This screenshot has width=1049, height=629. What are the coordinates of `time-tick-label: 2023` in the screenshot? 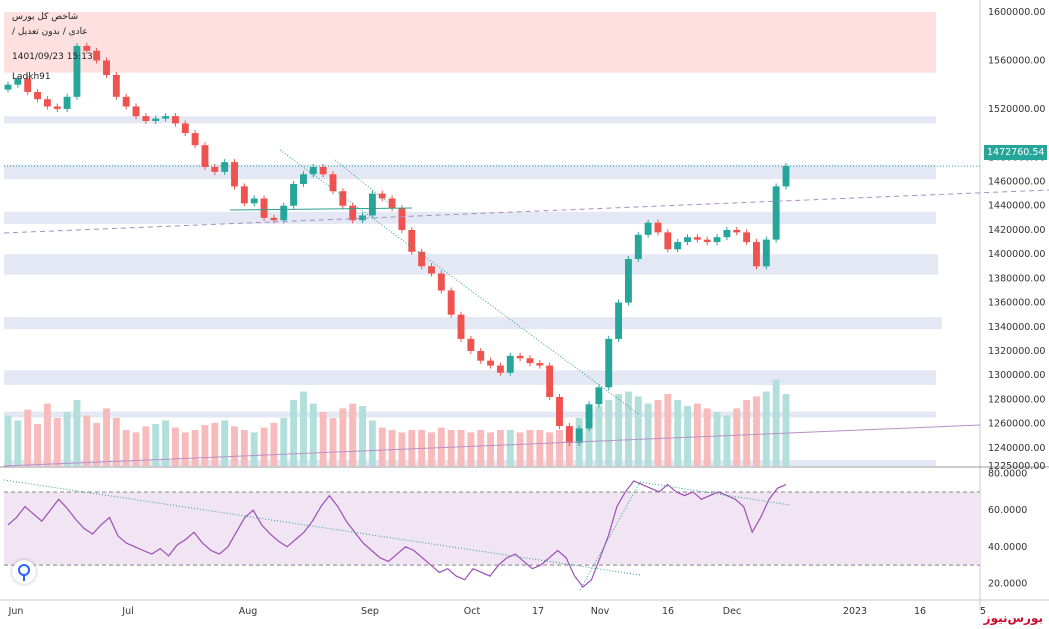 It's located at (855, 611).